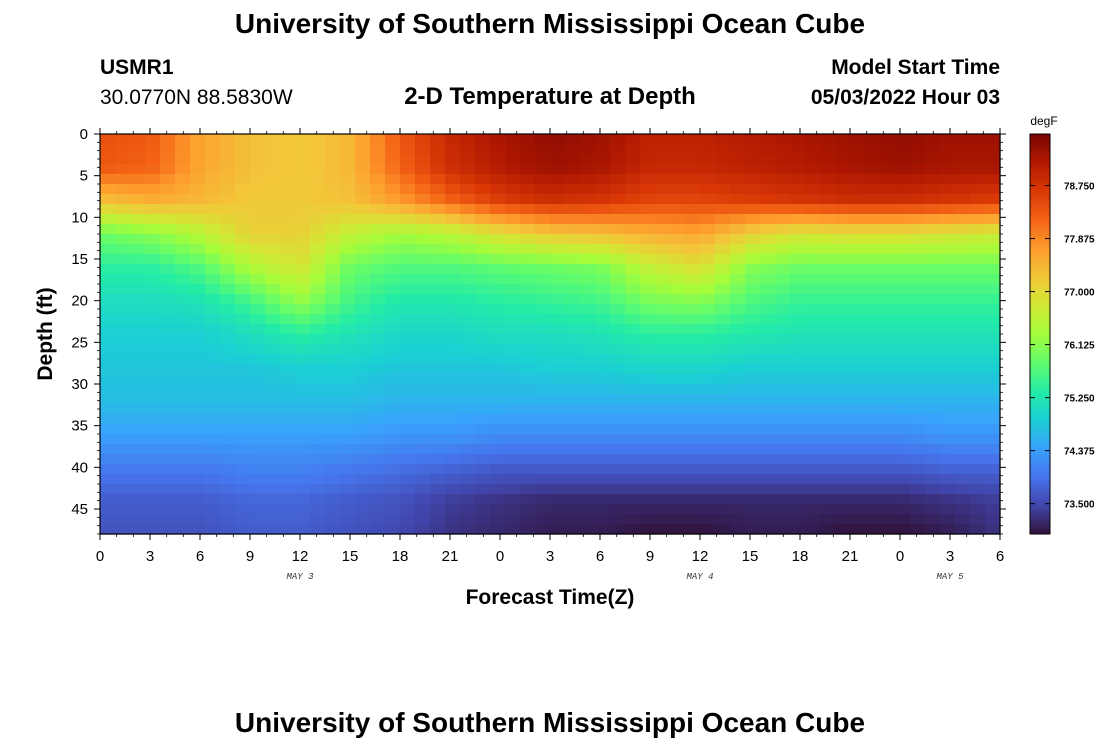  Describe the element at coordinates (900, 556) in the screenshot. I see `x-tick-label: 0` at that location.